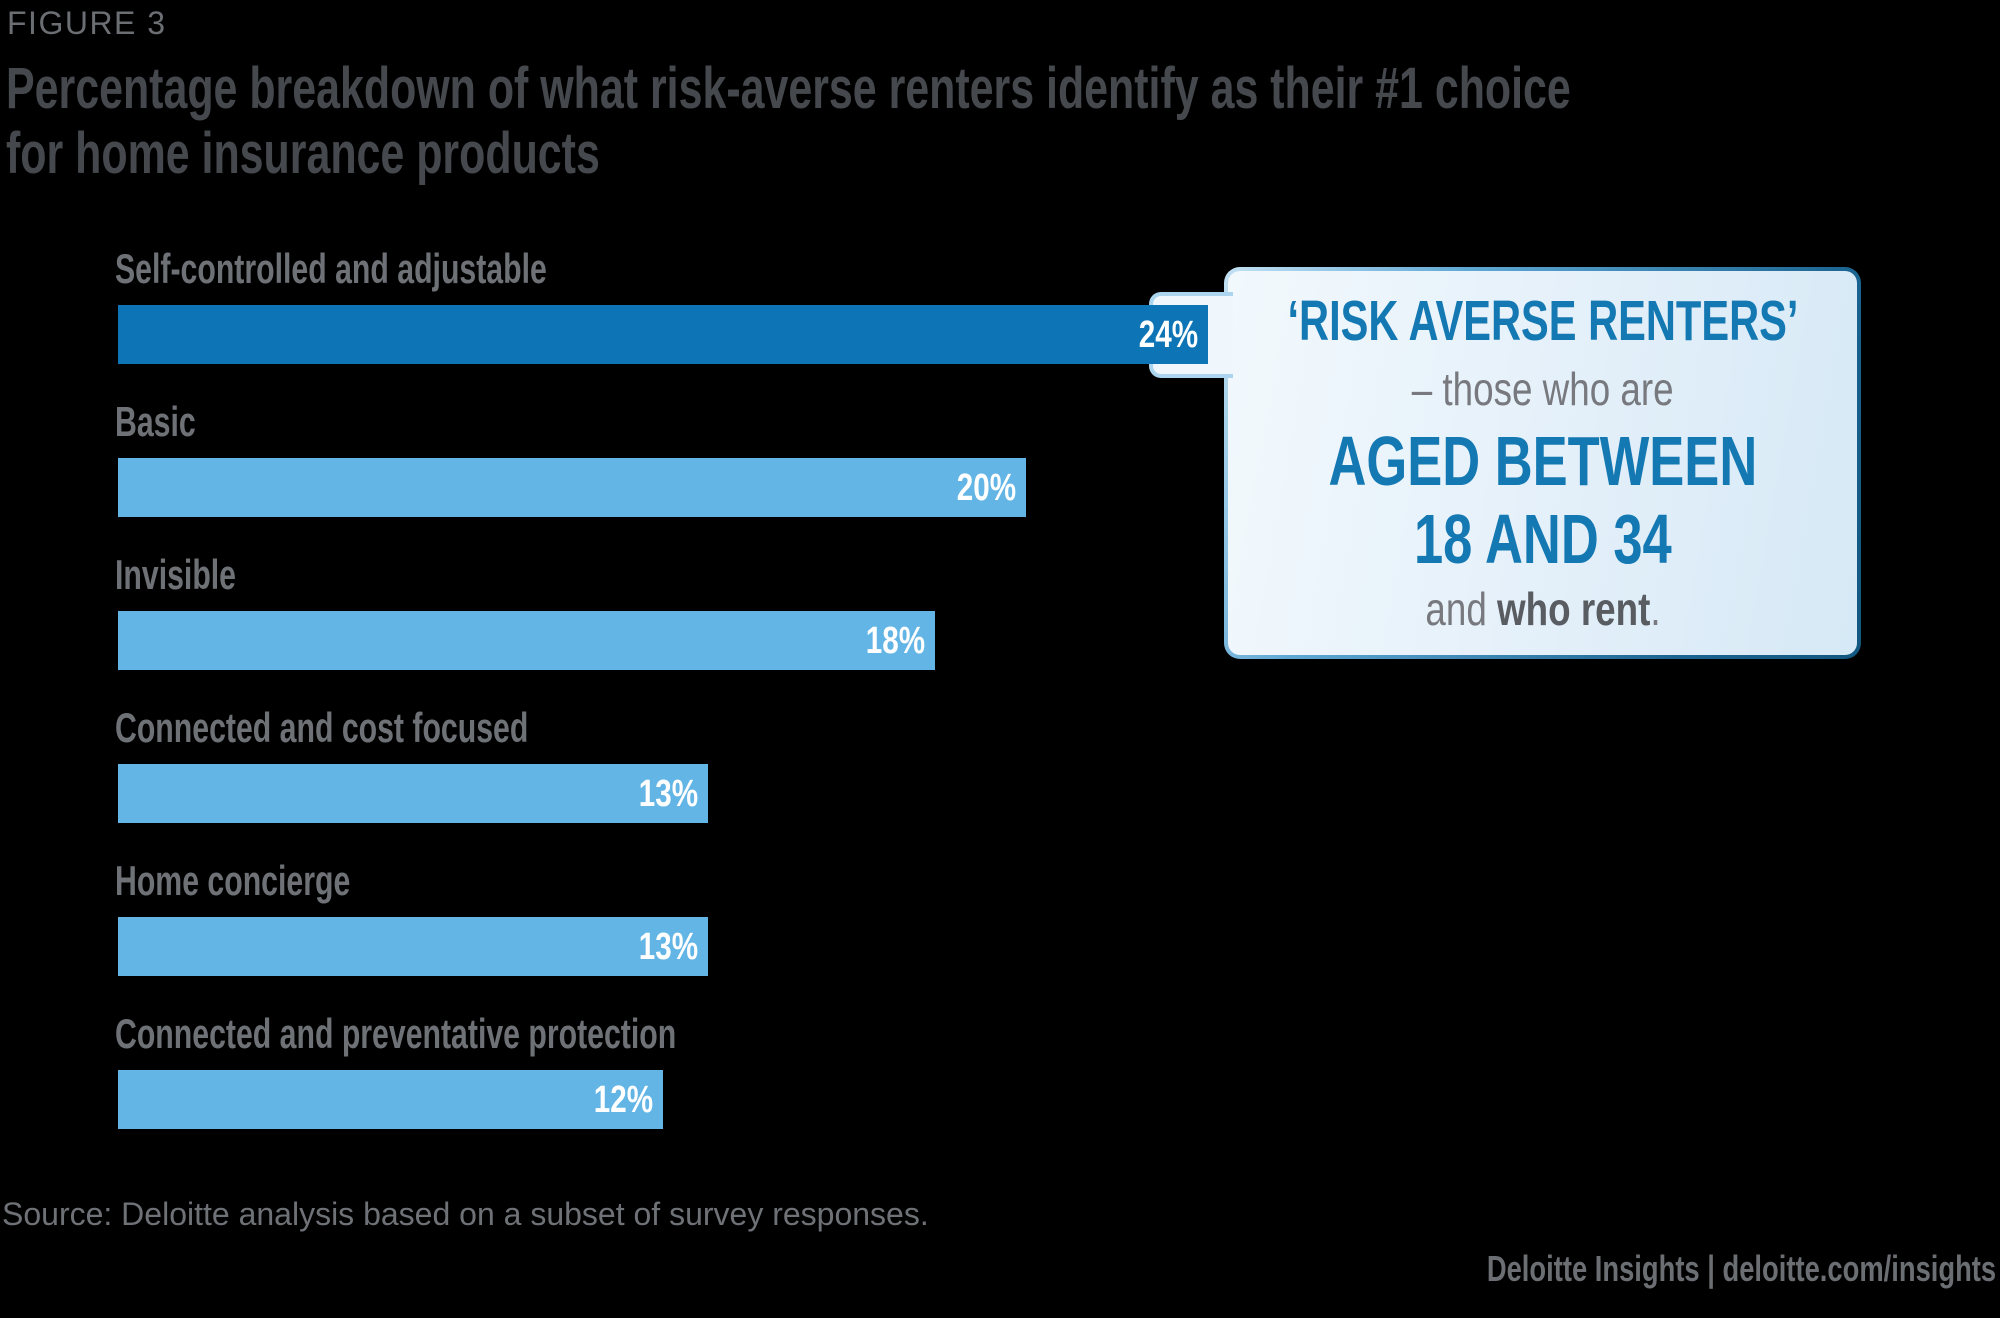 The width and height of the screenshot is (2000, 1318). I want to click on callout-aged-between: AGED BETWEEN, so click(1542, 461).